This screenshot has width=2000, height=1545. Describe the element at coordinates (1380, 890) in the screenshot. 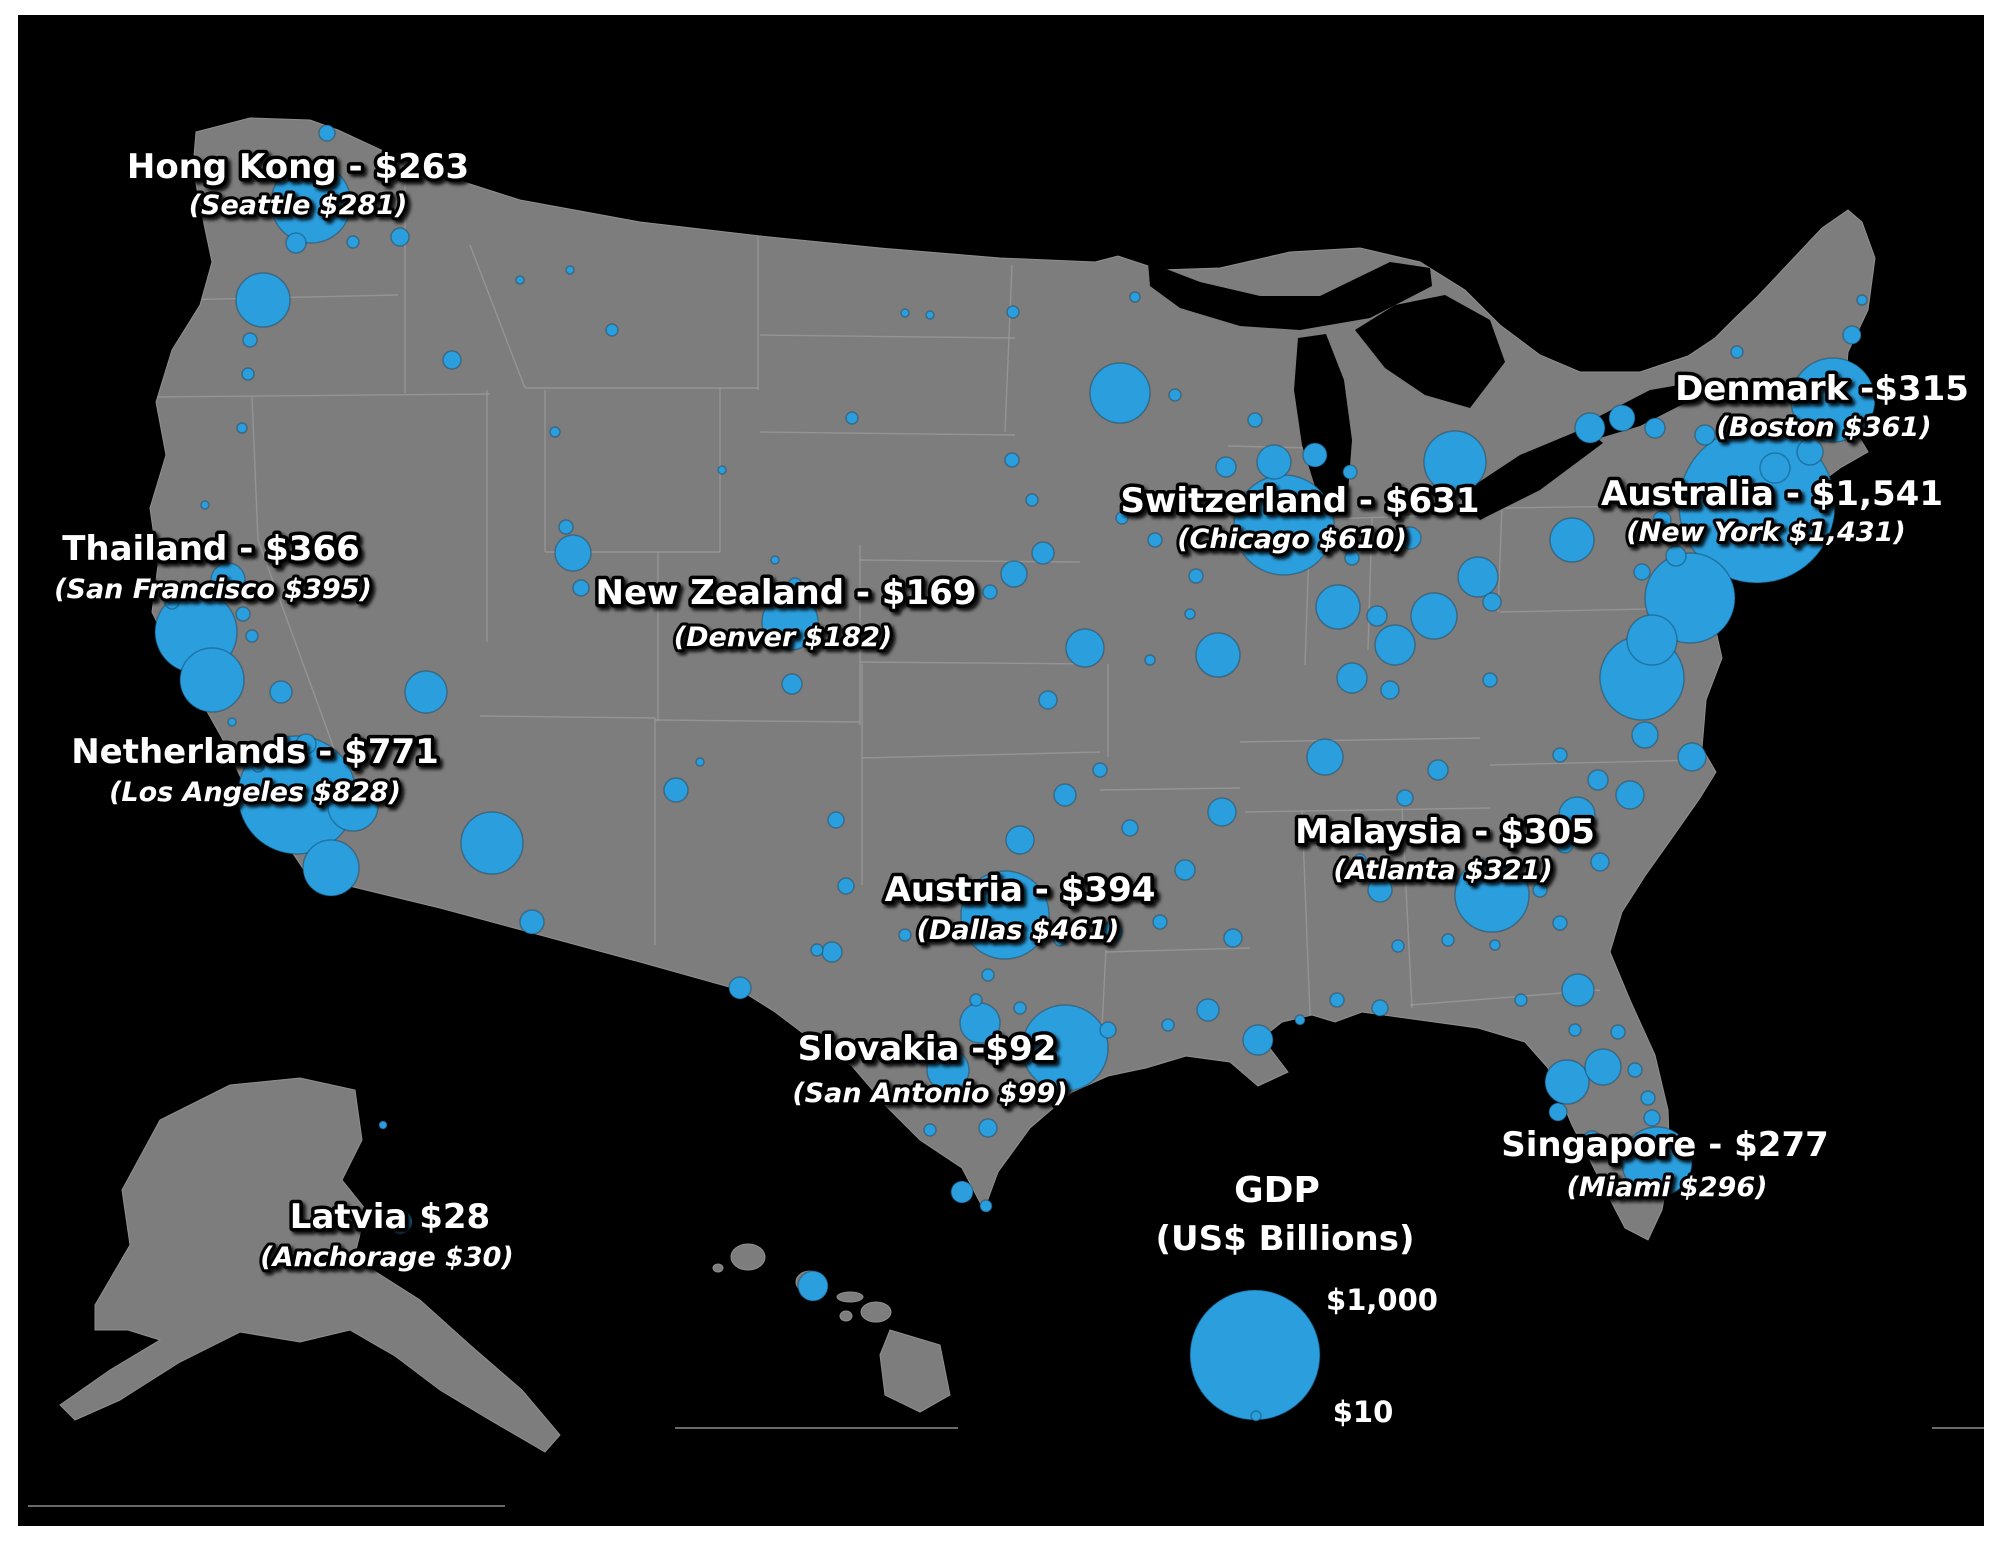

I see `bubble-birmingham` at that location.